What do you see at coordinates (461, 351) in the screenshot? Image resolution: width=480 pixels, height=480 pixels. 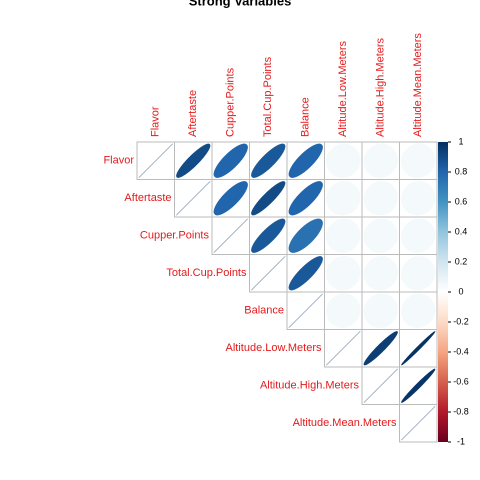 I see `colorbar-tick-label: -0.4` at bounding box center [461, 351].